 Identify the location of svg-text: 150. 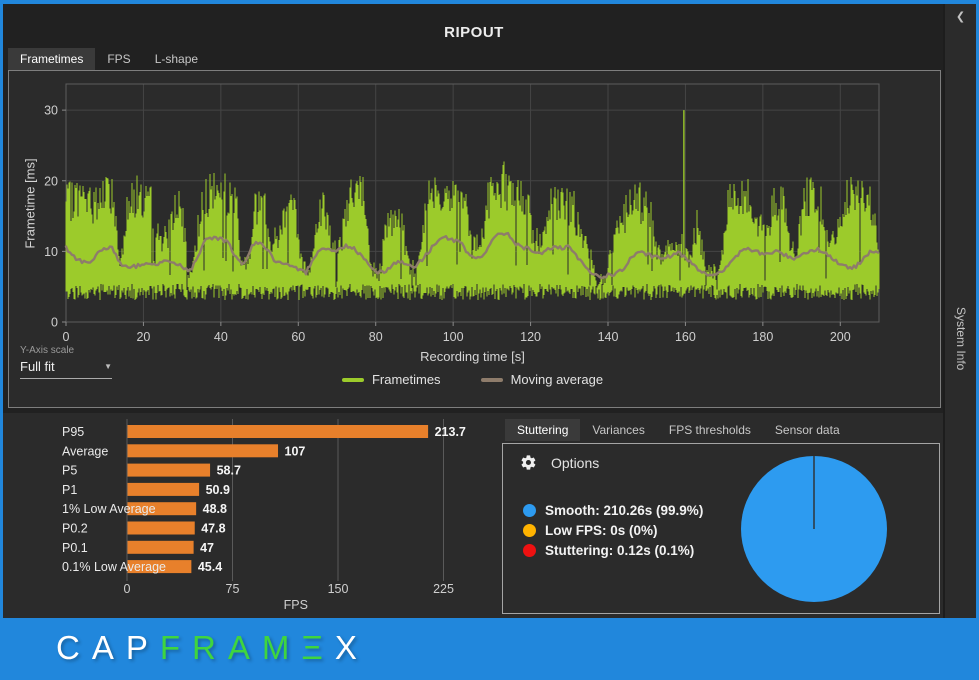
(338, 589).